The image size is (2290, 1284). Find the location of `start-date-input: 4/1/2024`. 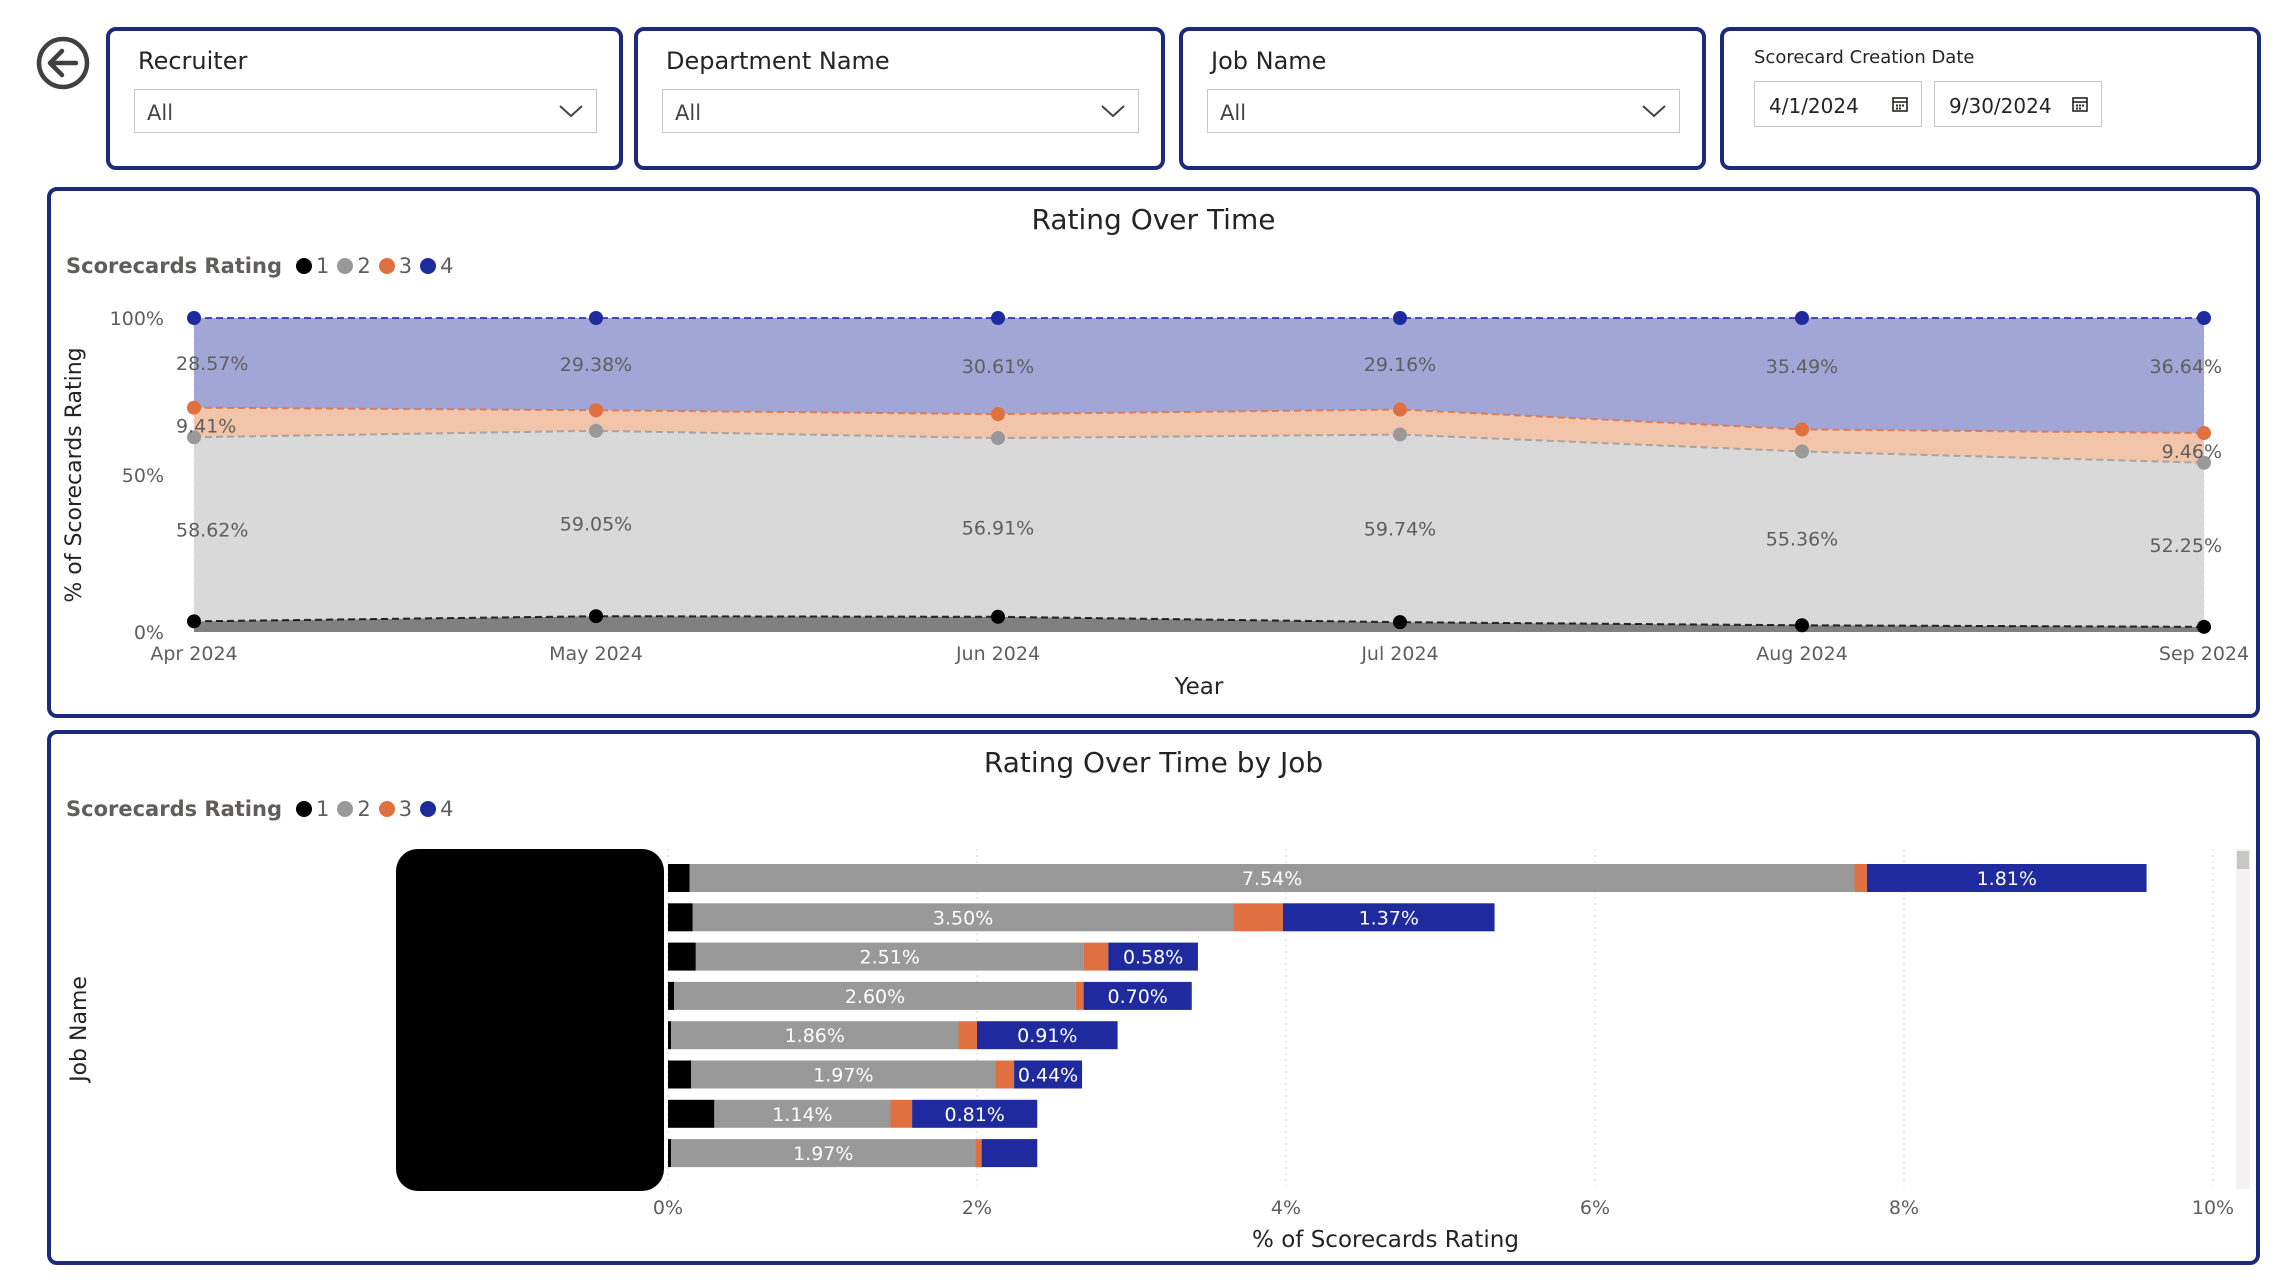

start-date-input: 4/1/2024 is located at coordinates (1838, 104).